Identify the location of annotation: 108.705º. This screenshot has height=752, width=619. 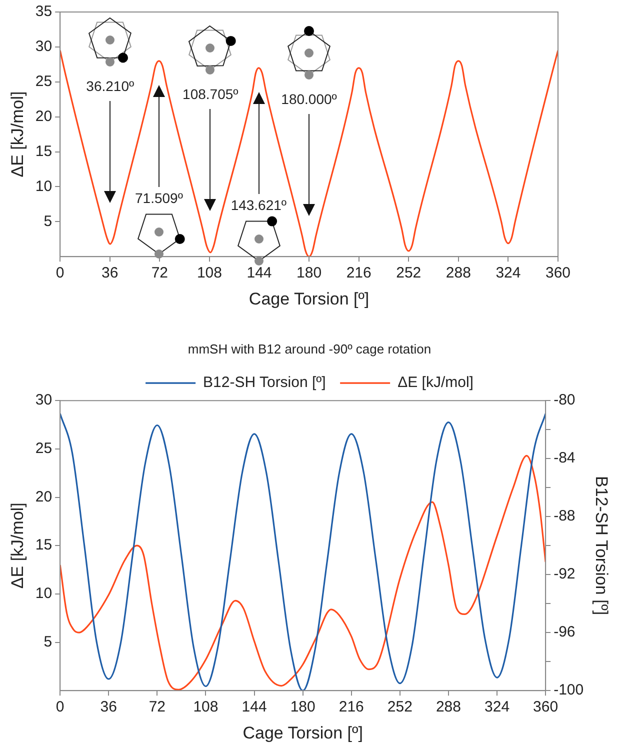
(211, 94).